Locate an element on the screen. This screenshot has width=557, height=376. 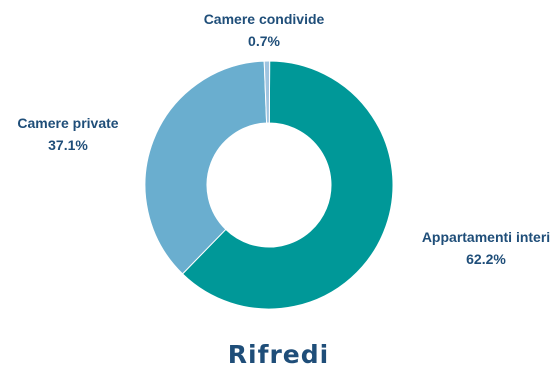
slice-label-camere-private: Camere private 37.1% is located at coordinates (67, 134).